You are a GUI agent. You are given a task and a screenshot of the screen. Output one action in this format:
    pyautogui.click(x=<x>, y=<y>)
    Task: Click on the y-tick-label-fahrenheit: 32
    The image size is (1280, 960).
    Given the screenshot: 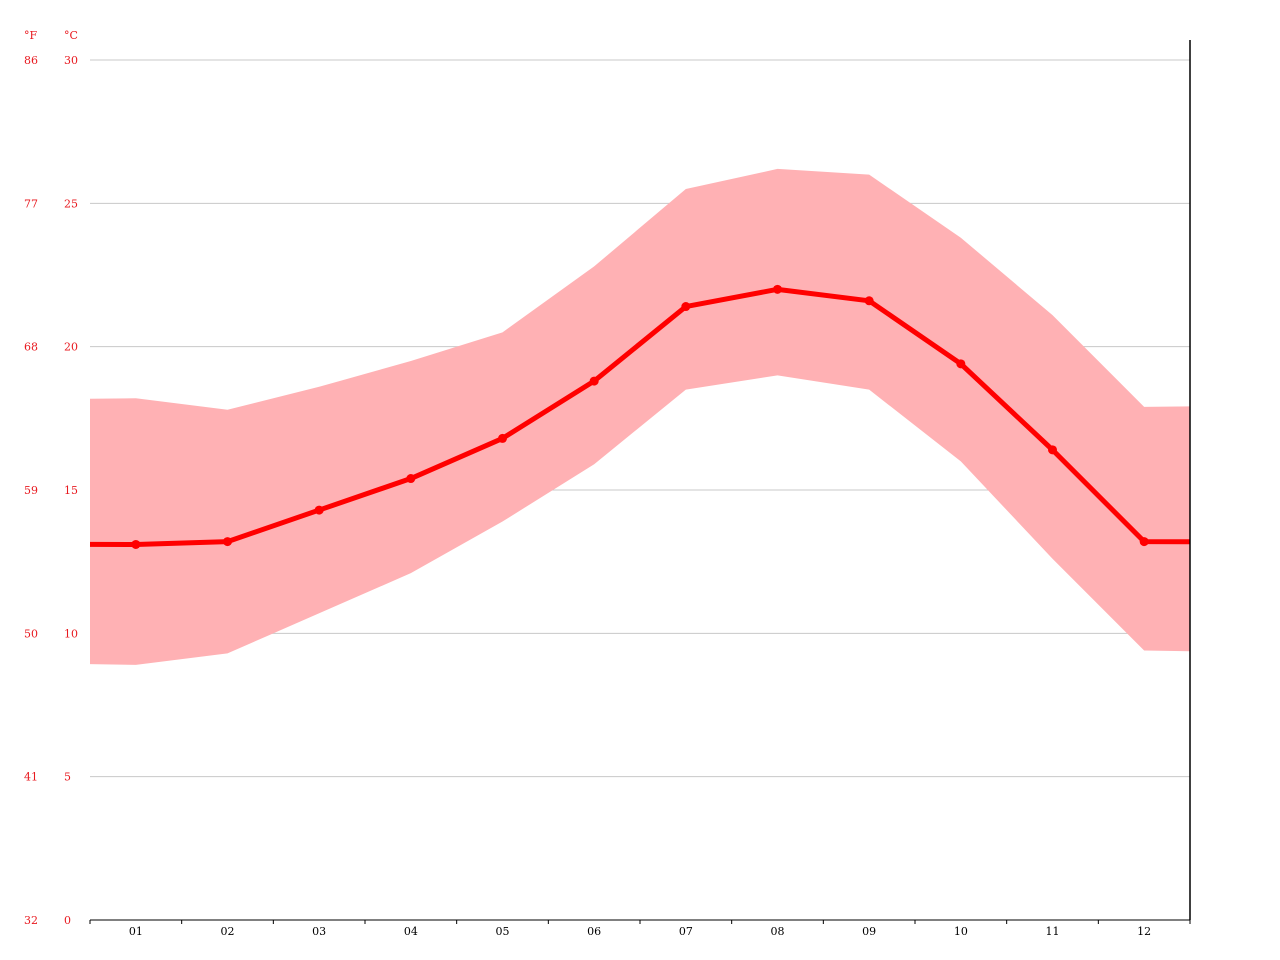 What is the action you would take?
    pyautogui.click(x=31, y=920)
    